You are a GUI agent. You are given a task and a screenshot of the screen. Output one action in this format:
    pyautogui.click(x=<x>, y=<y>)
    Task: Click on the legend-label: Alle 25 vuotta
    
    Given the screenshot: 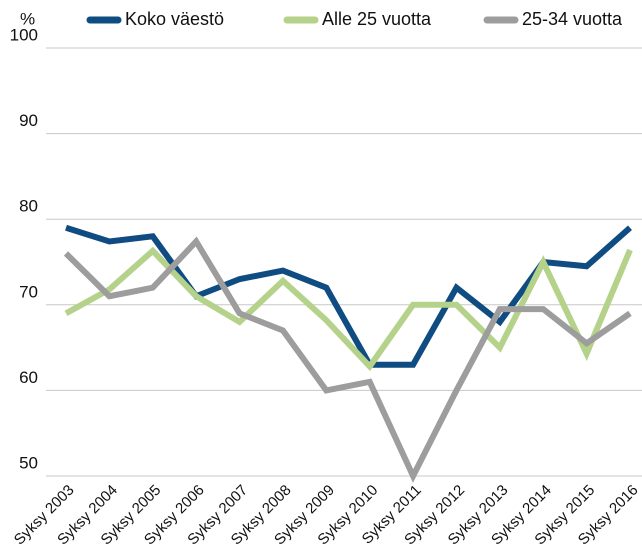 What is the action you would take?
    pyautogui.click(x=377, y=19)
    